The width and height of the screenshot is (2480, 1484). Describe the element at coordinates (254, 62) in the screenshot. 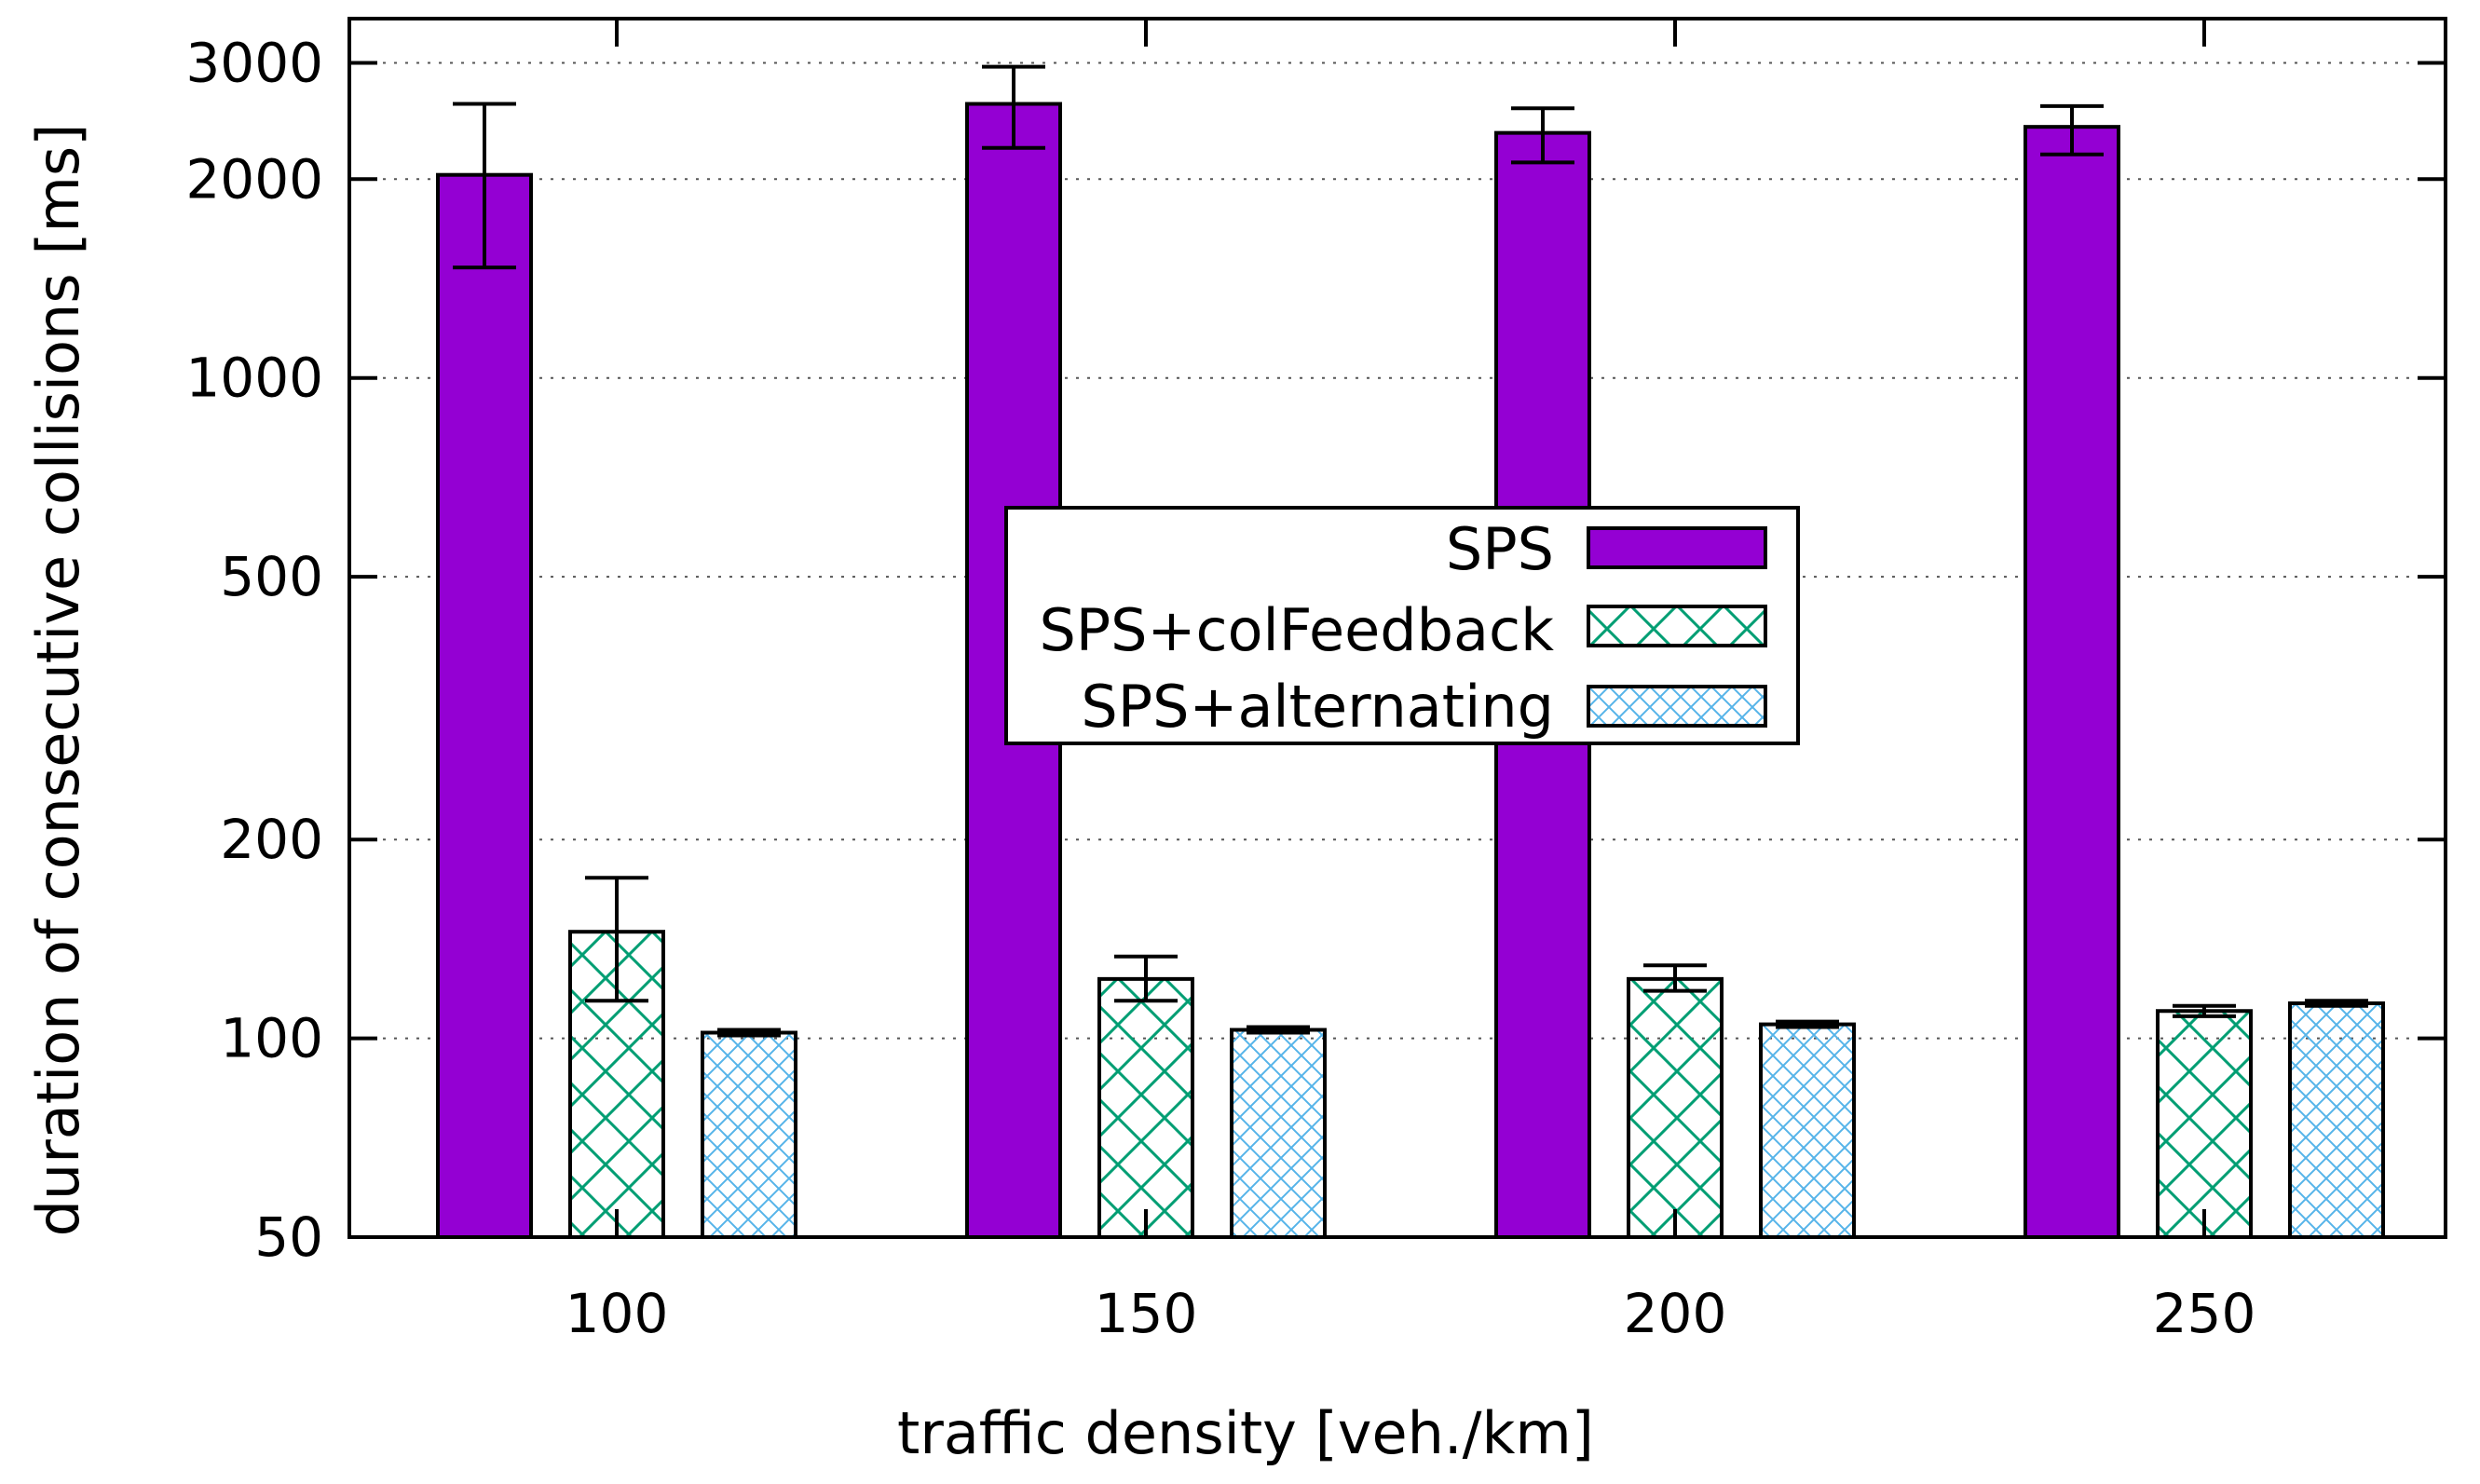

I see `y-tick-label: 3000` at that location.